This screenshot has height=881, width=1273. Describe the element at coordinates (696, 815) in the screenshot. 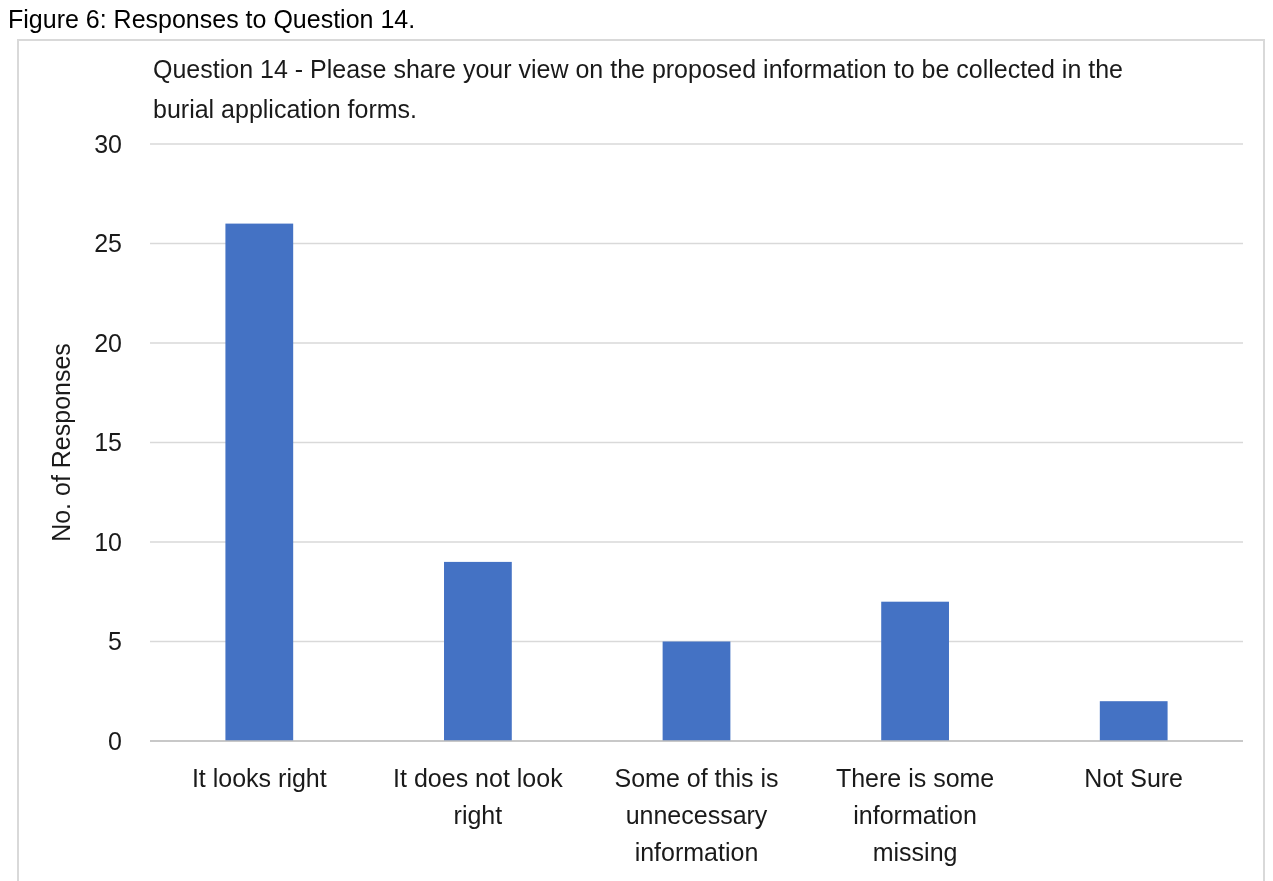

I see `x-tick-label: Some of this is unnecessary information` at that location.